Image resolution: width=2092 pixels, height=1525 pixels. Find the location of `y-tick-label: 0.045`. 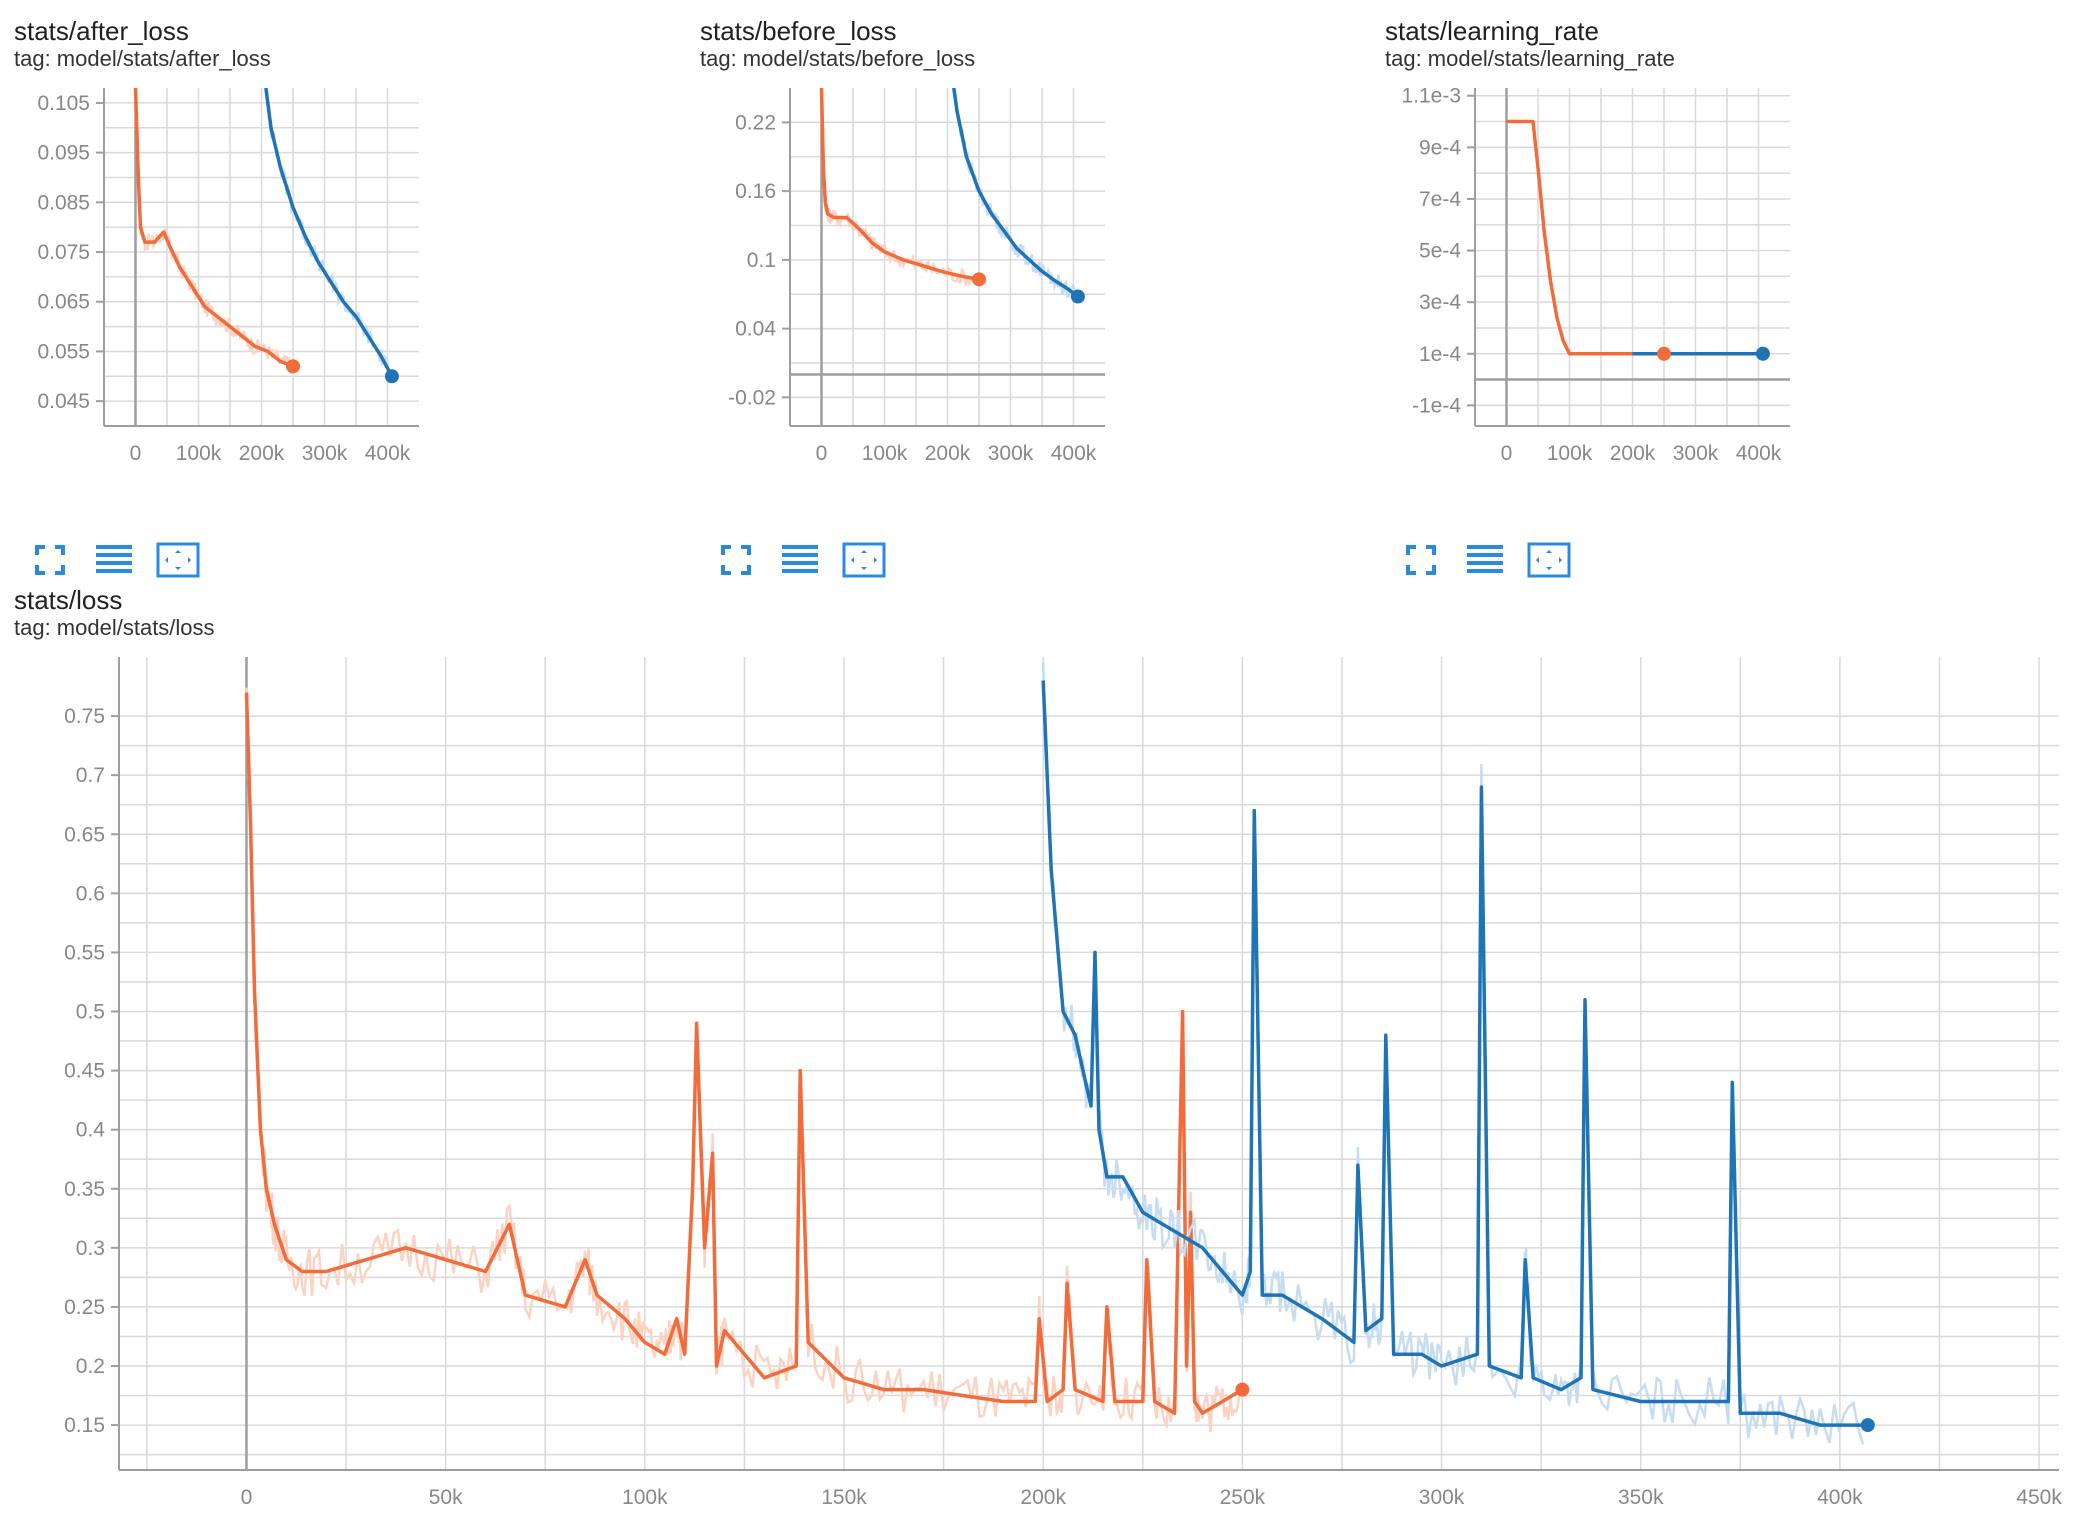

y-tick-label: 0.045 is located at coordinates (63, 401).